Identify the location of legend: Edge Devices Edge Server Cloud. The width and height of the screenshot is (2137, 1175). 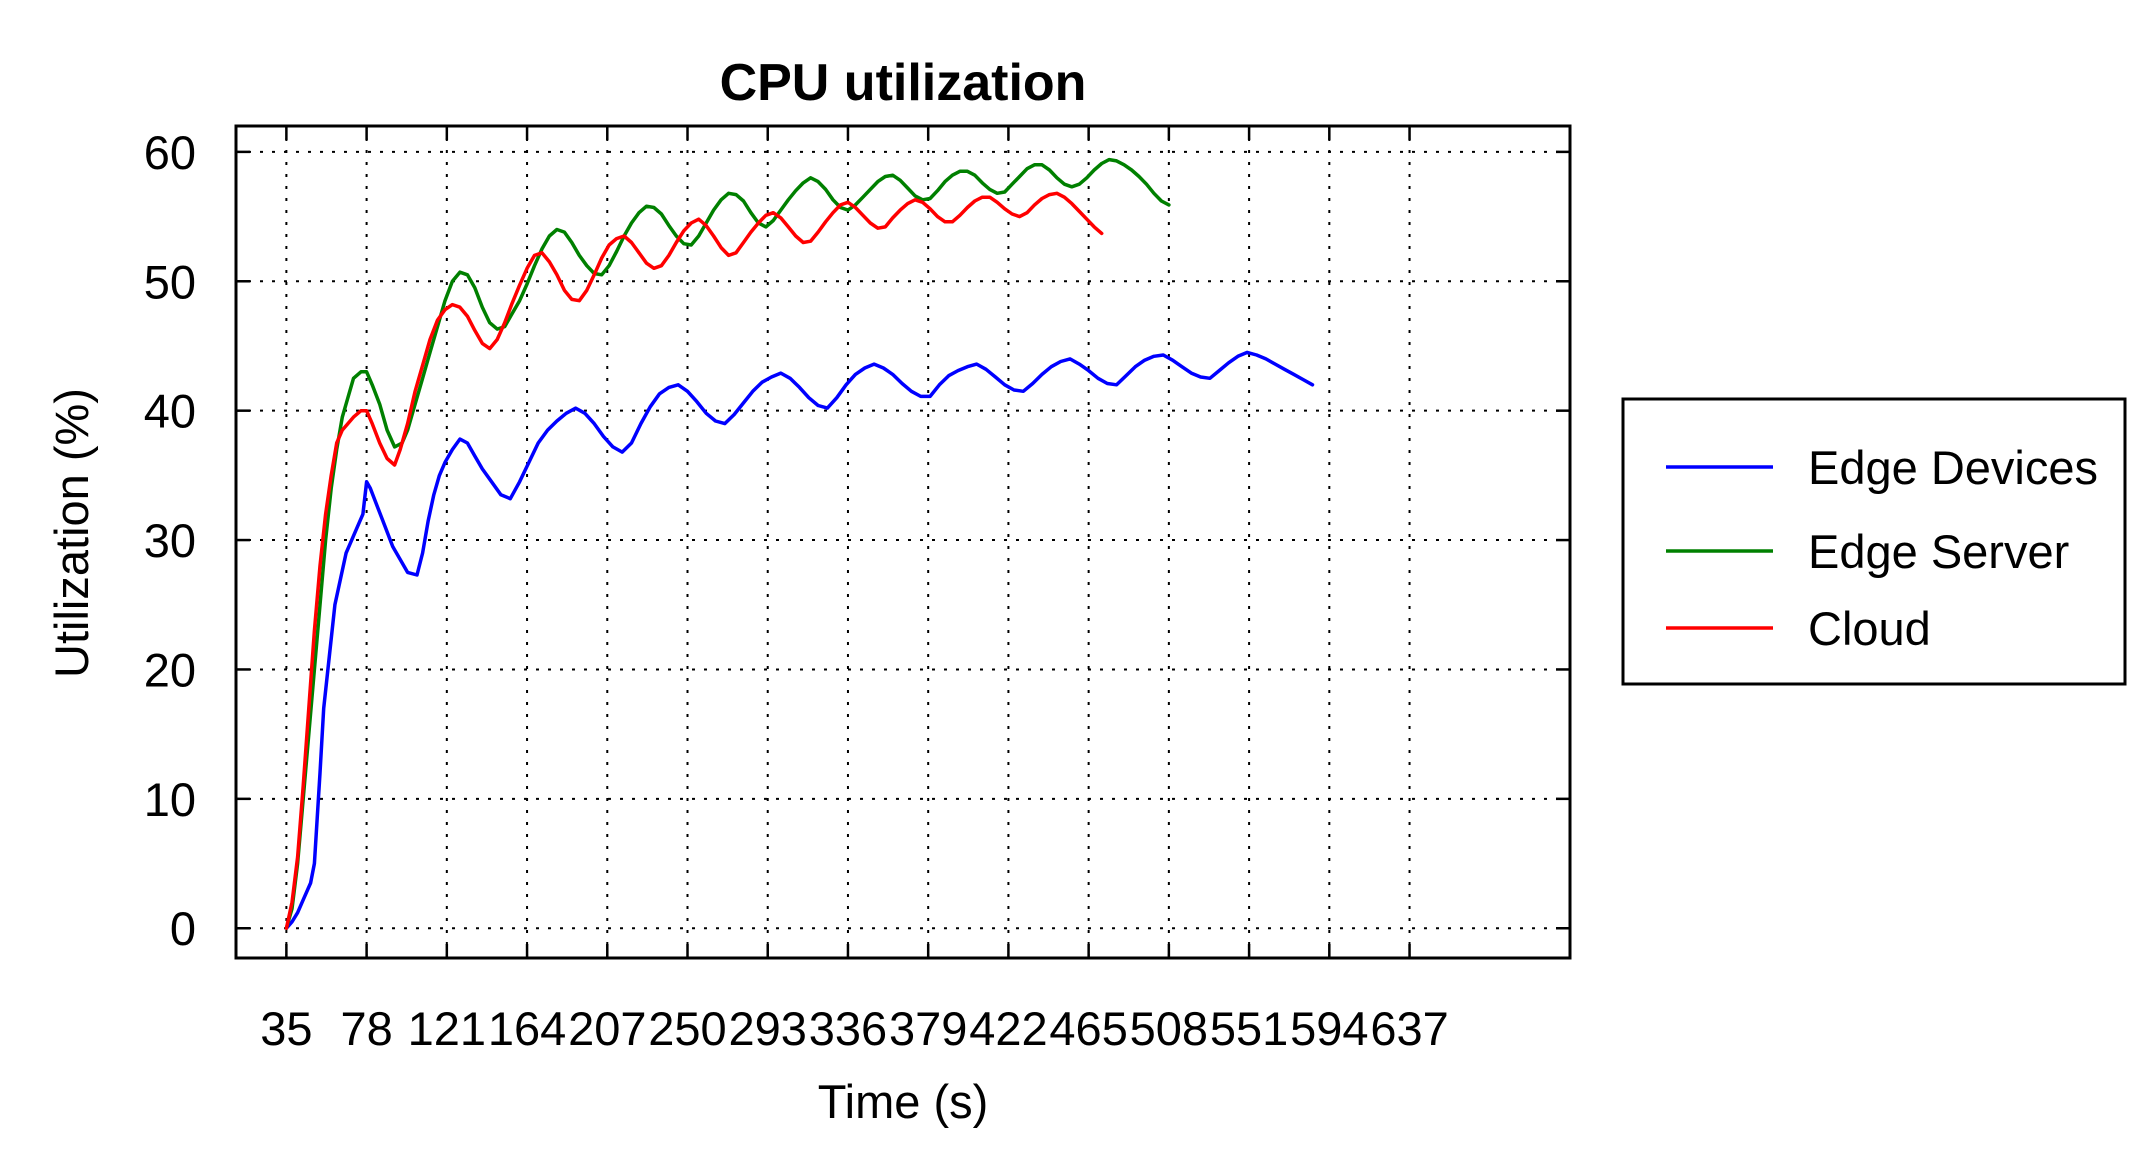
(1874, 541).